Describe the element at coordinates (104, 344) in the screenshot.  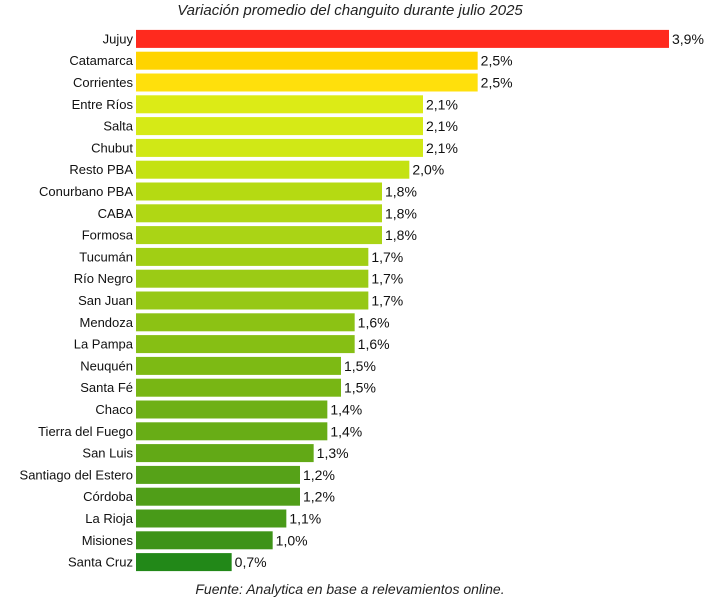
I see `category-label: La Pampa` at that location.